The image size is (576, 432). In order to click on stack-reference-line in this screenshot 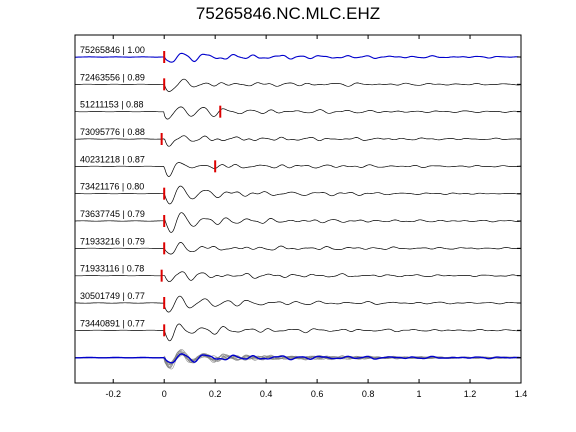, I will do `click(298, 358)`.